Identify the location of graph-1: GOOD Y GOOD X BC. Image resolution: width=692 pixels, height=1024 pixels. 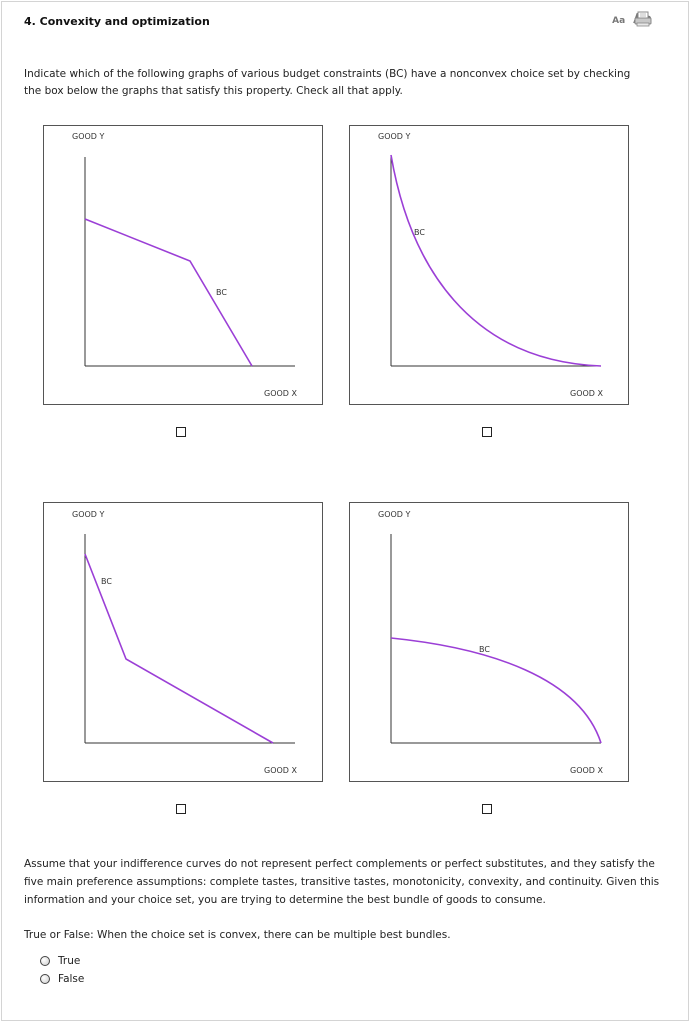
(183, 265).